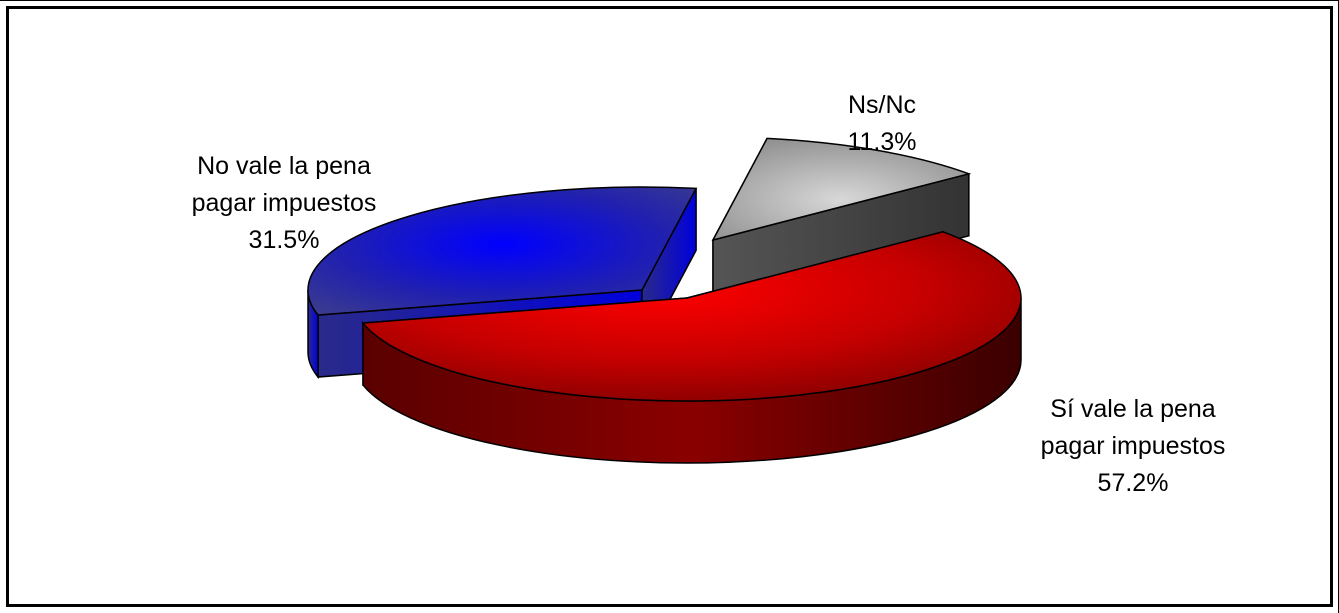 This screenshot has height=613, width=1339. What do you see at coordinates (502, 251) in the screenshot?
I see `slice-no-top` at bounding box center [502, 251].